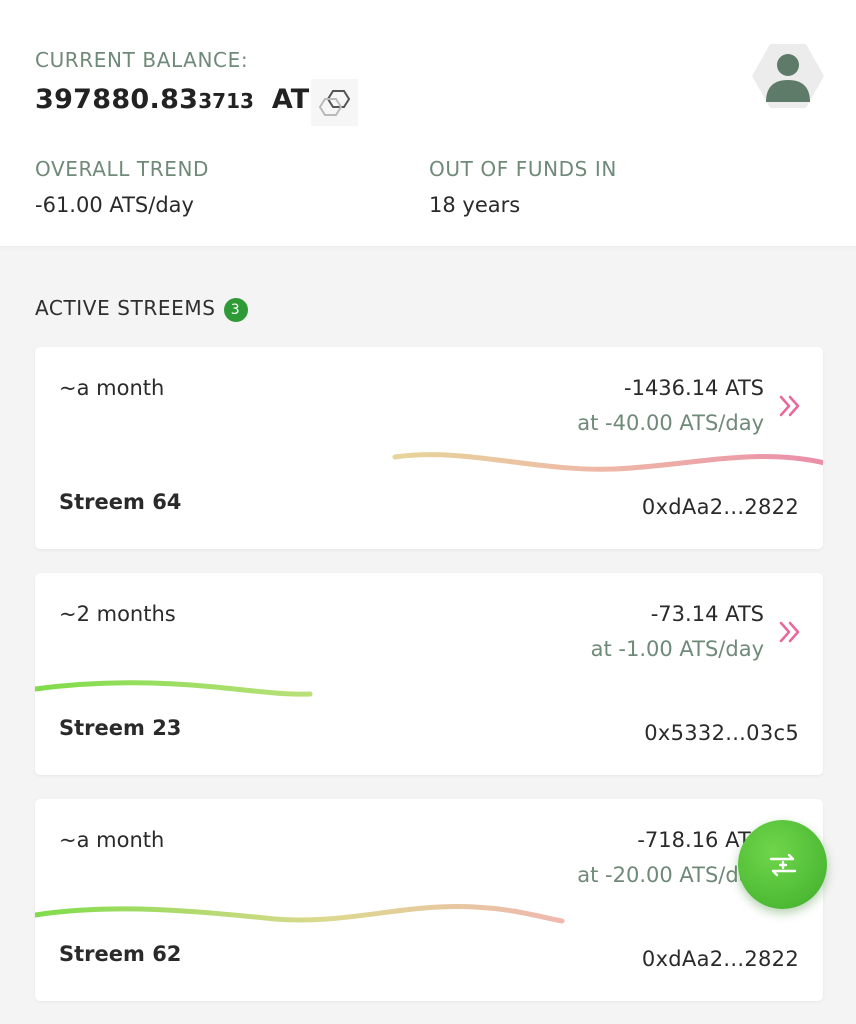 This screenshot has height=1024, width=856. I want to click on trend-value: -61.00 ATS/day, so click(114, 205).